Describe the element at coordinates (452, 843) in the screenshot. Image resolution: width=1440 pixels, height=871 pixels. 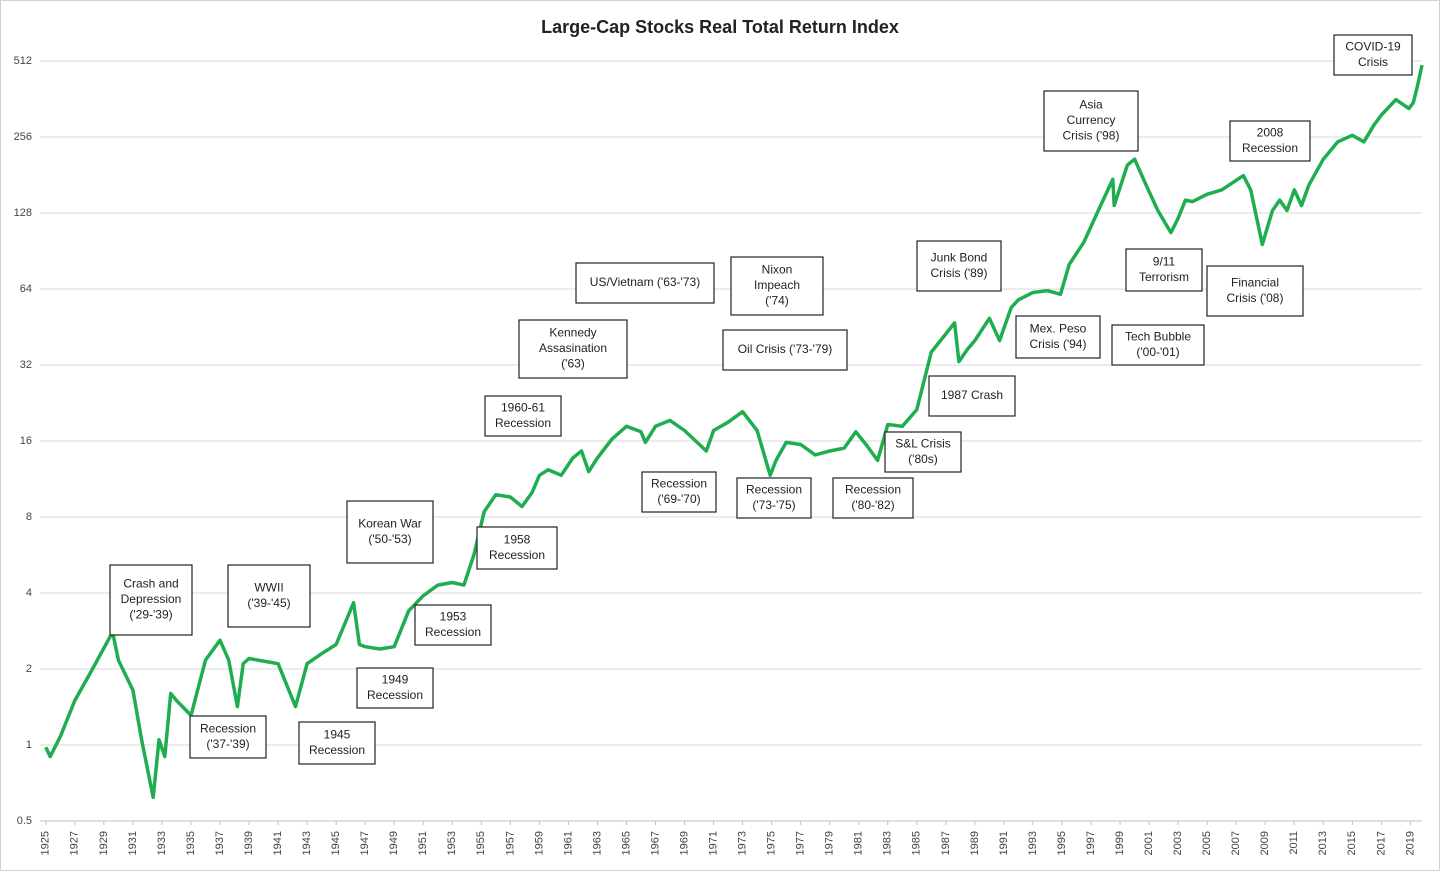
I see `x-tick-label: 1953` at that location.